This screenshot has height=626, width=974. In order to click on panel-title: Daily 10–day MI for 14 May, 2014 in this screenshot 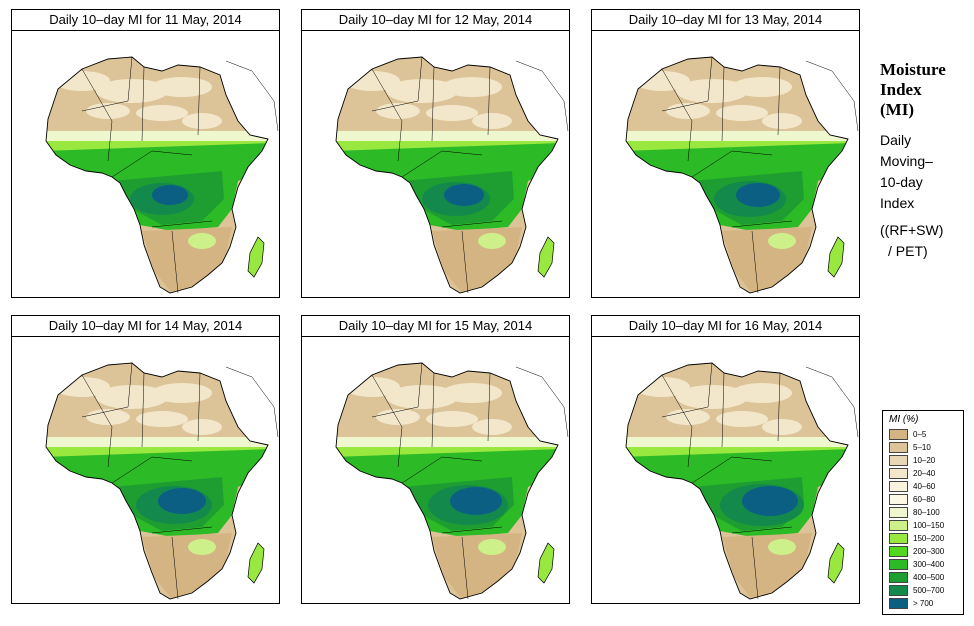, I will do `click(145, 326)`.